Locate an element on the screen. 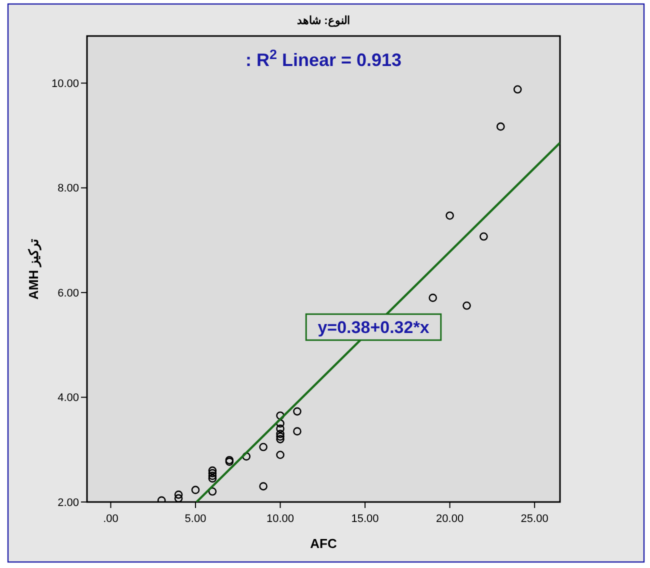 The width and height of the screenshot is (650, 568). y-tick-label: 2.00 is located at coordinates (68, 502).